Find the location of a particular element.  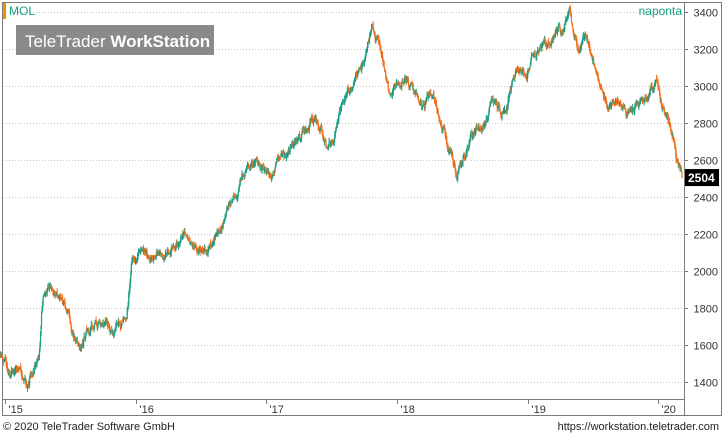

symbol-label: MOL is located at coordinates (22, 11).